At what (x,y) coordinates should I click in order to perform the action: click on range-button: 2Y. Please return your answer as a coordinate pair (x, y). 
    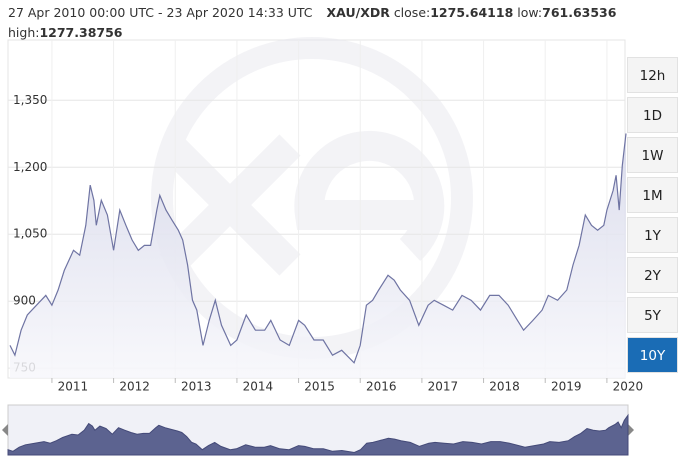
    Looking at the image, I should click on (652, 275).